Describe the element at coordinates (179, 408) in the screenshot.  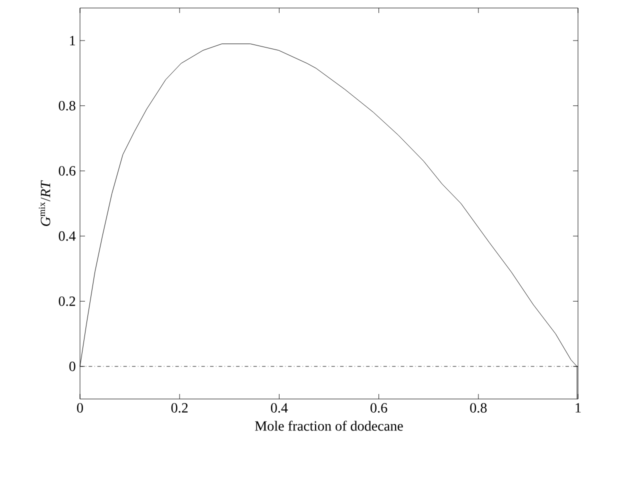
I see `x-tick-label: 0.2` at that location.